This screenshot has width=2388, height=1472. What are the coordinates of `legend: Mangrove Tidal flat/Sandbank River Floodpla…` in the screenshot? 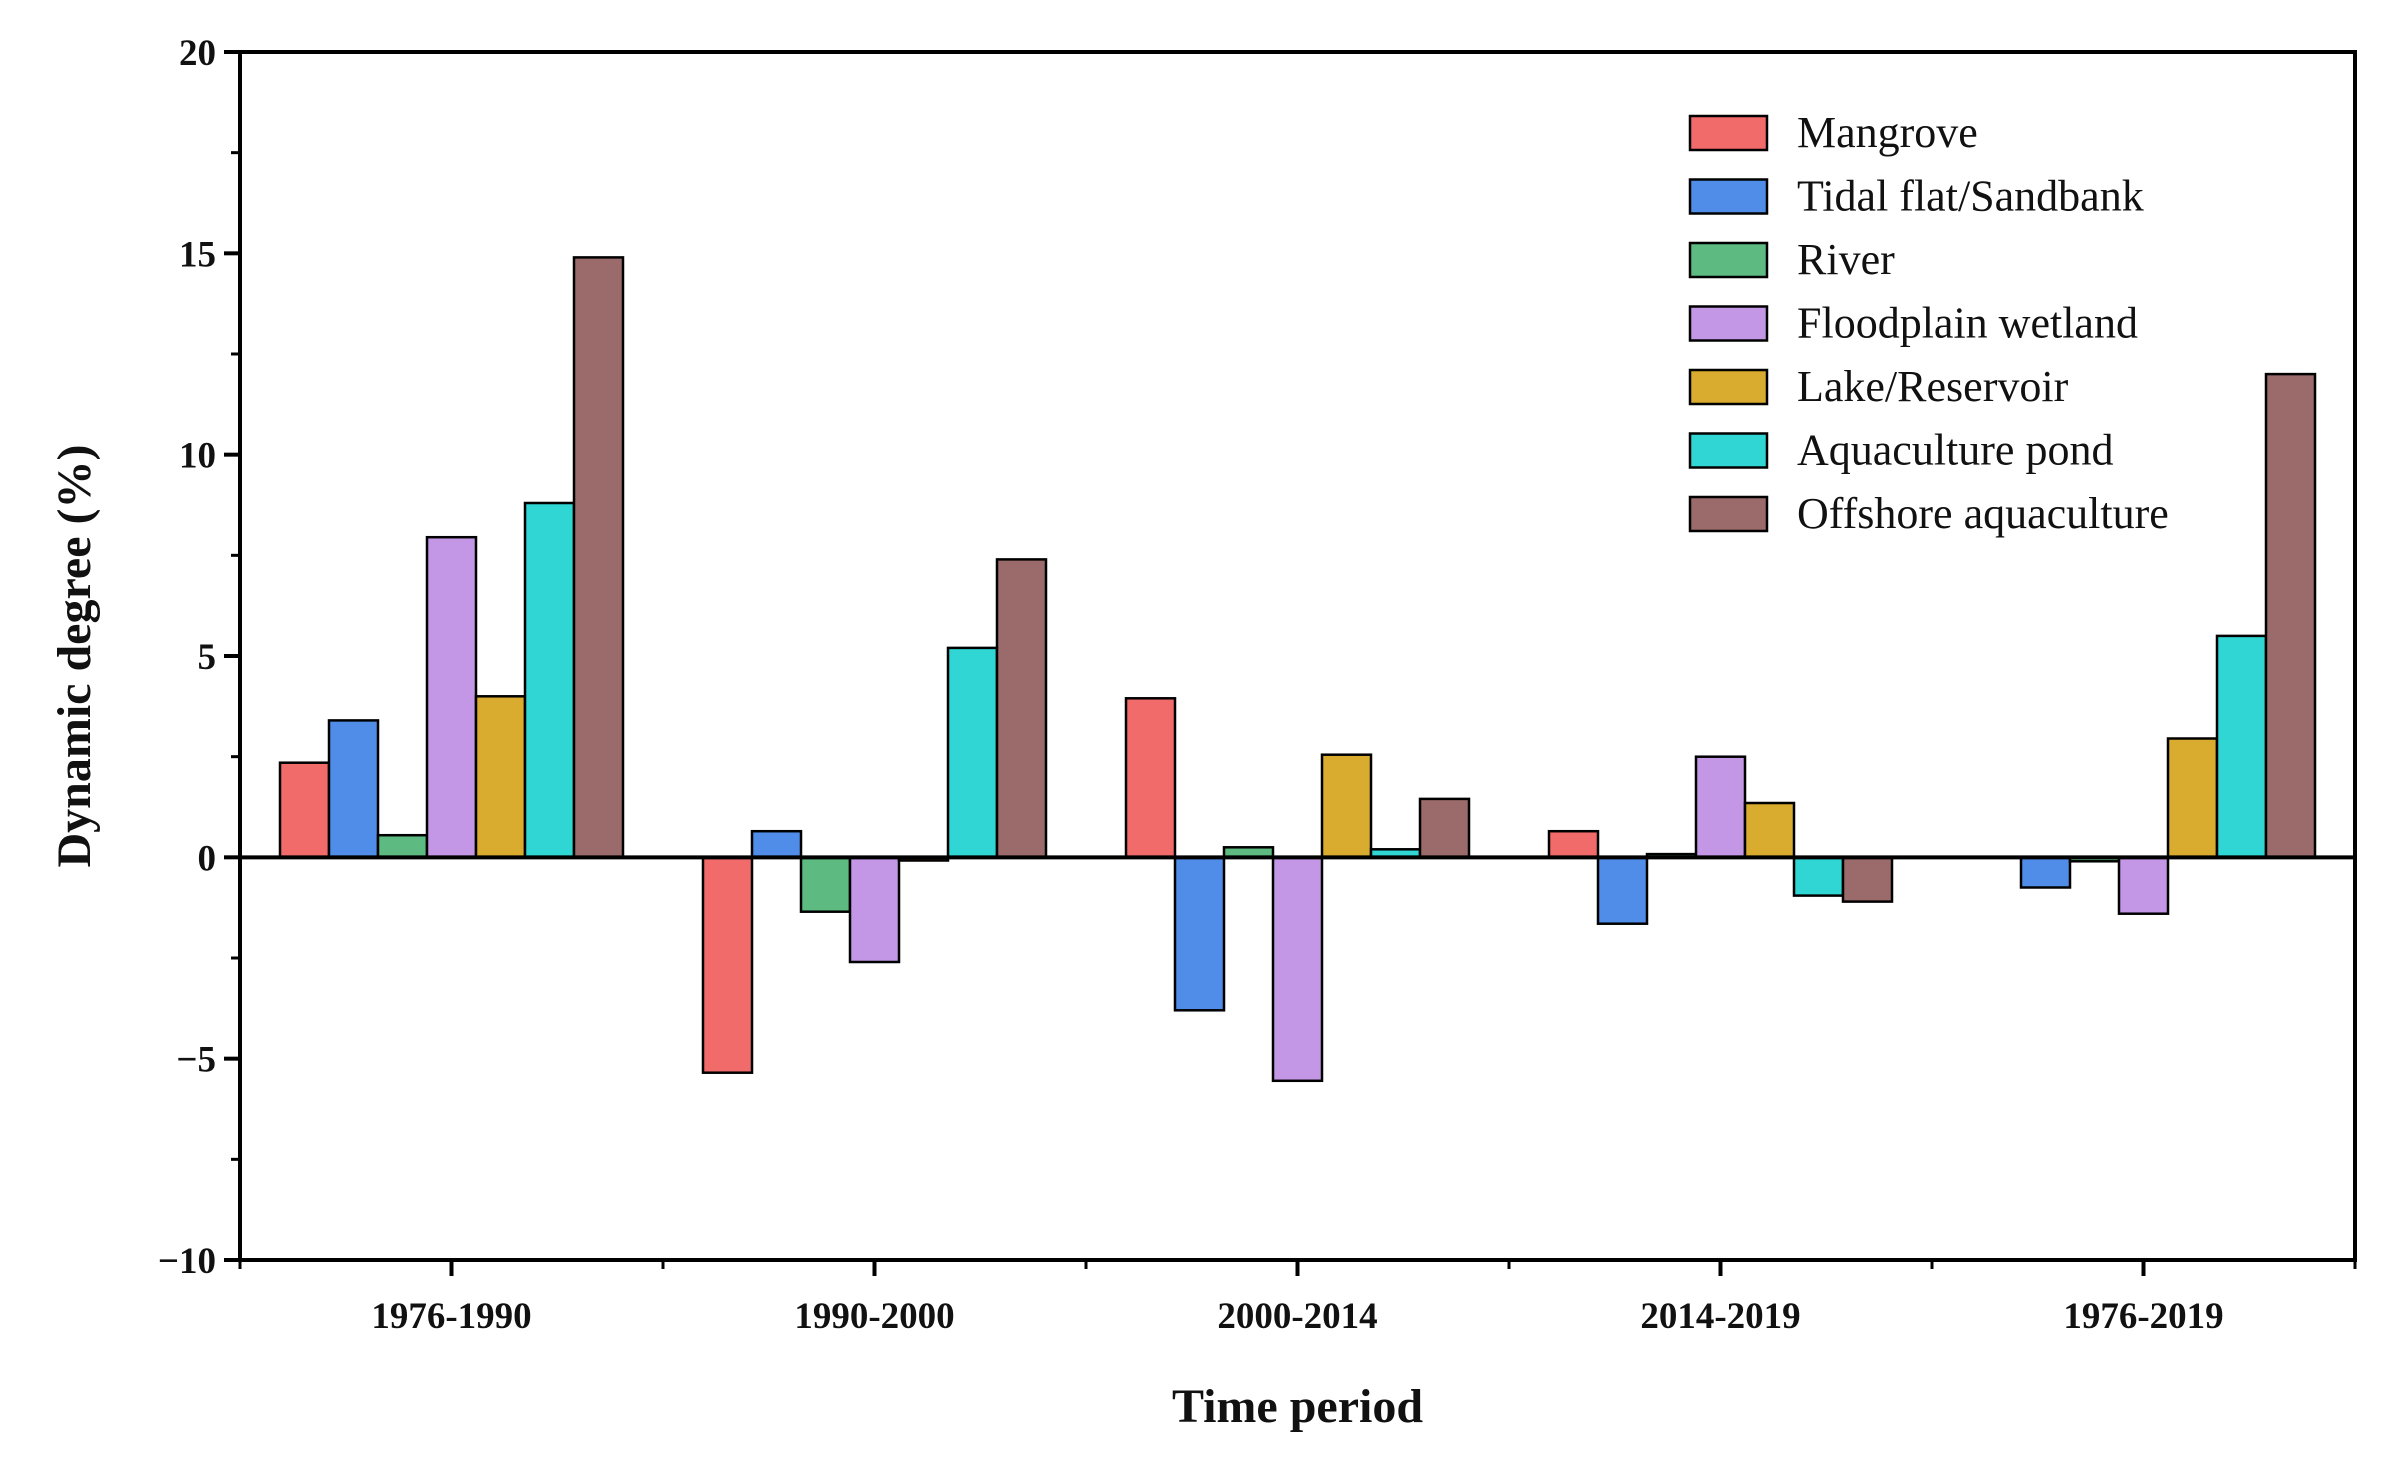 It's located at (1928, 323).